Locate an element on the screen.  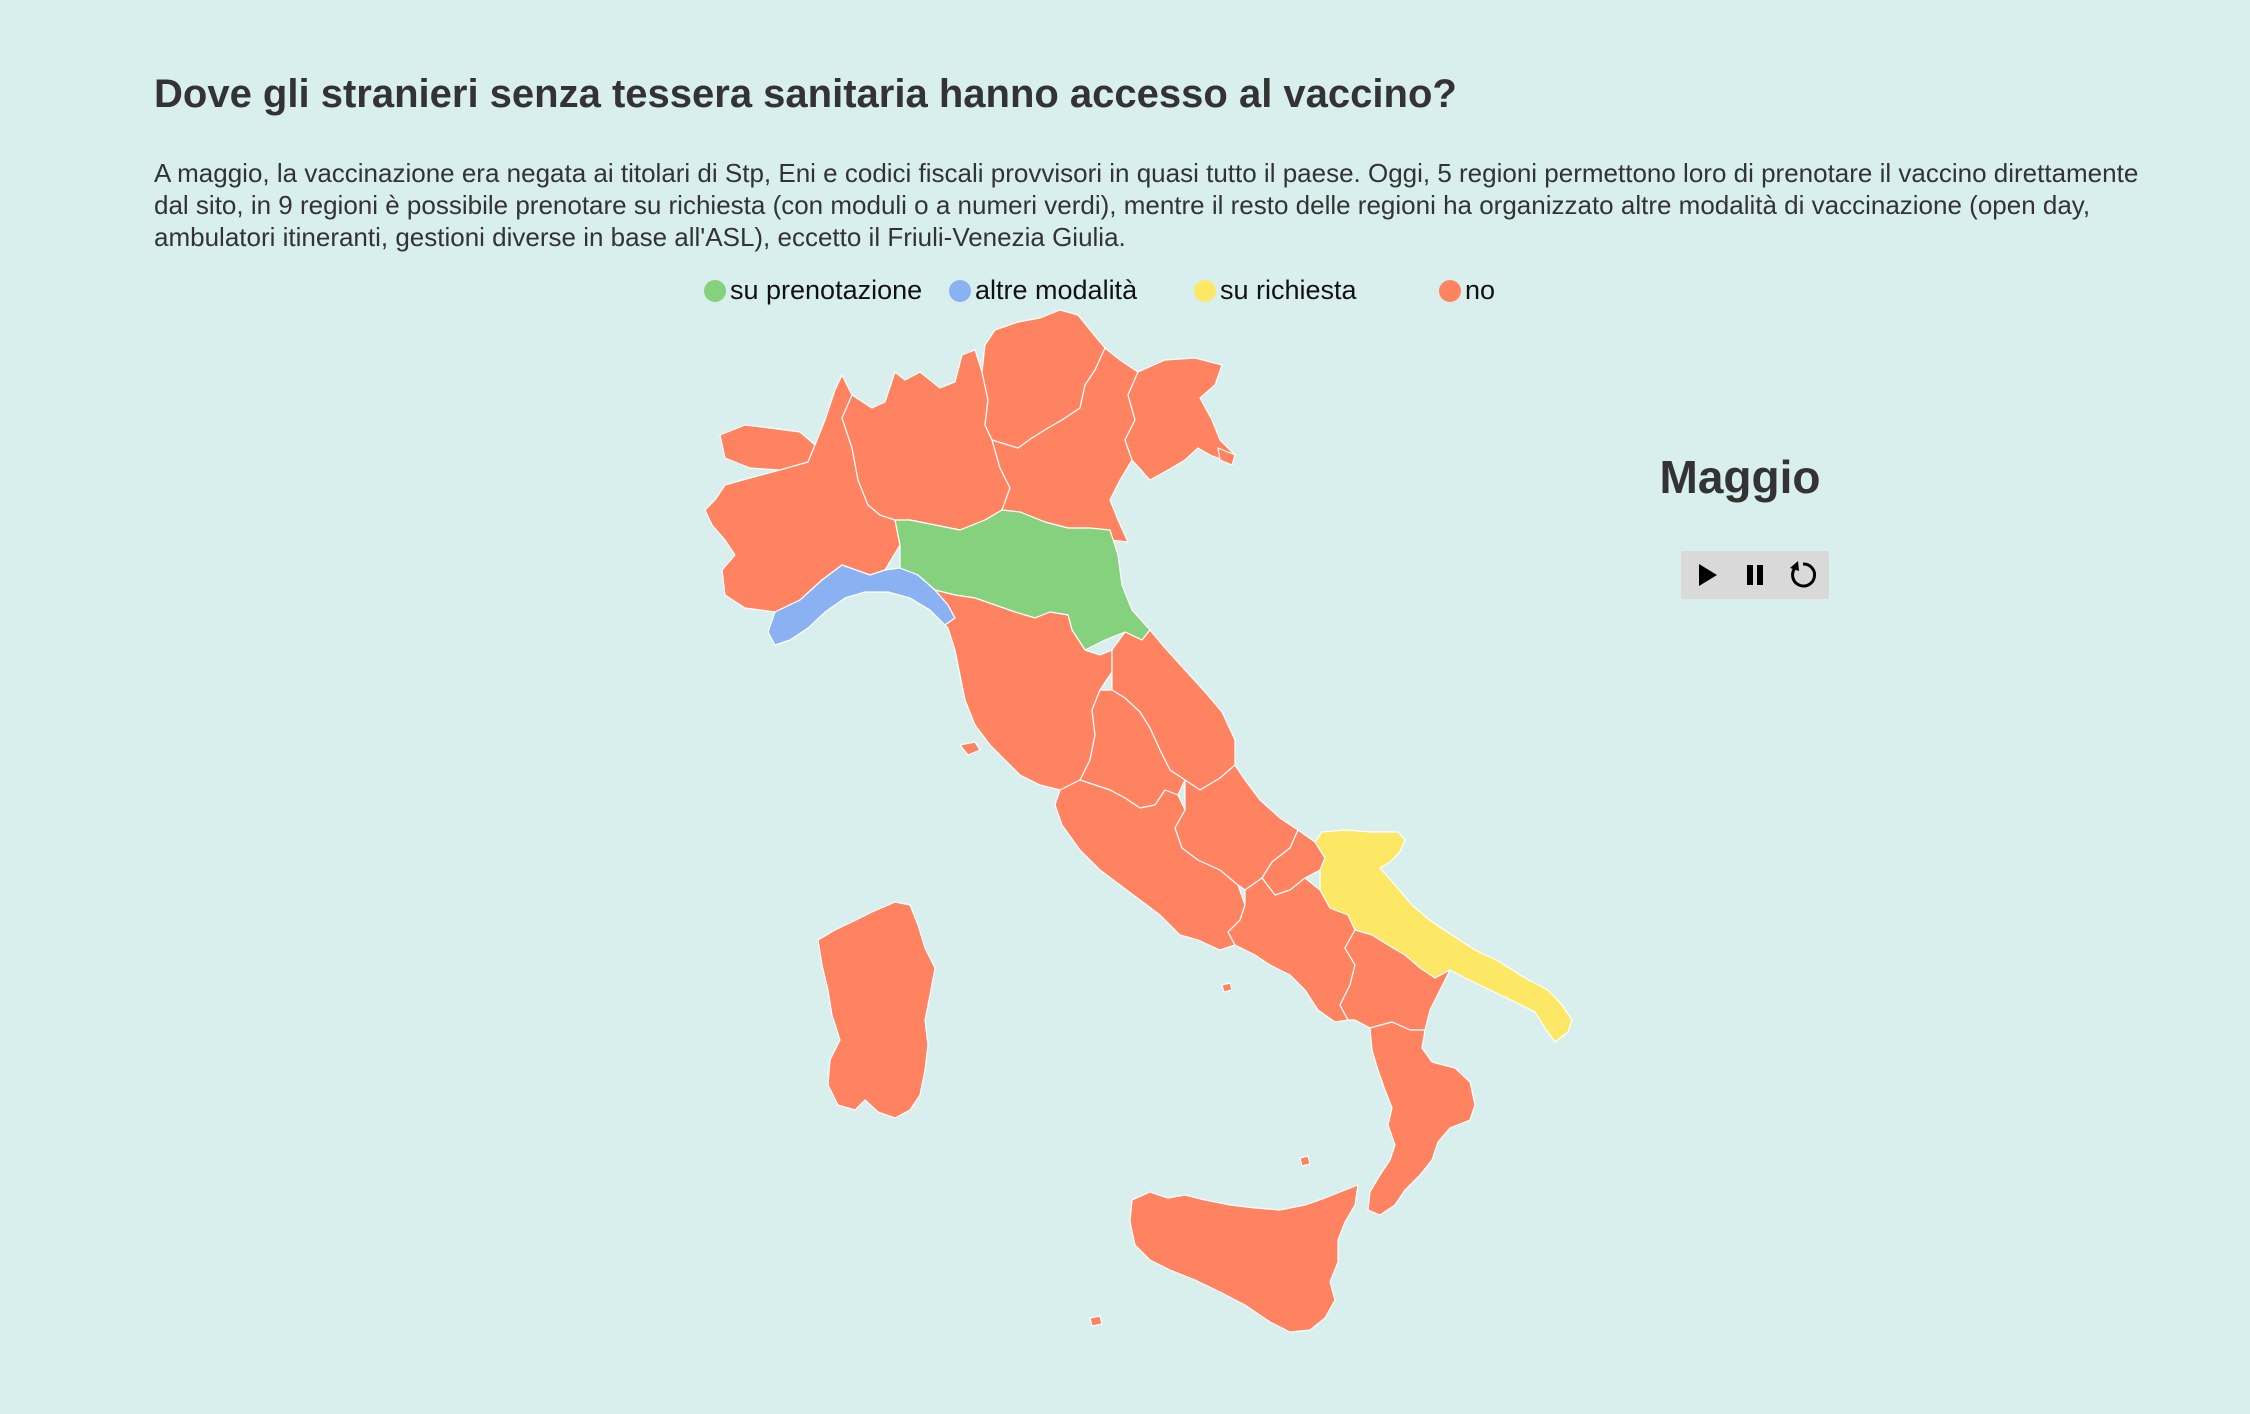
legend-label: altre modalità is located at coordinates (1056, 290).